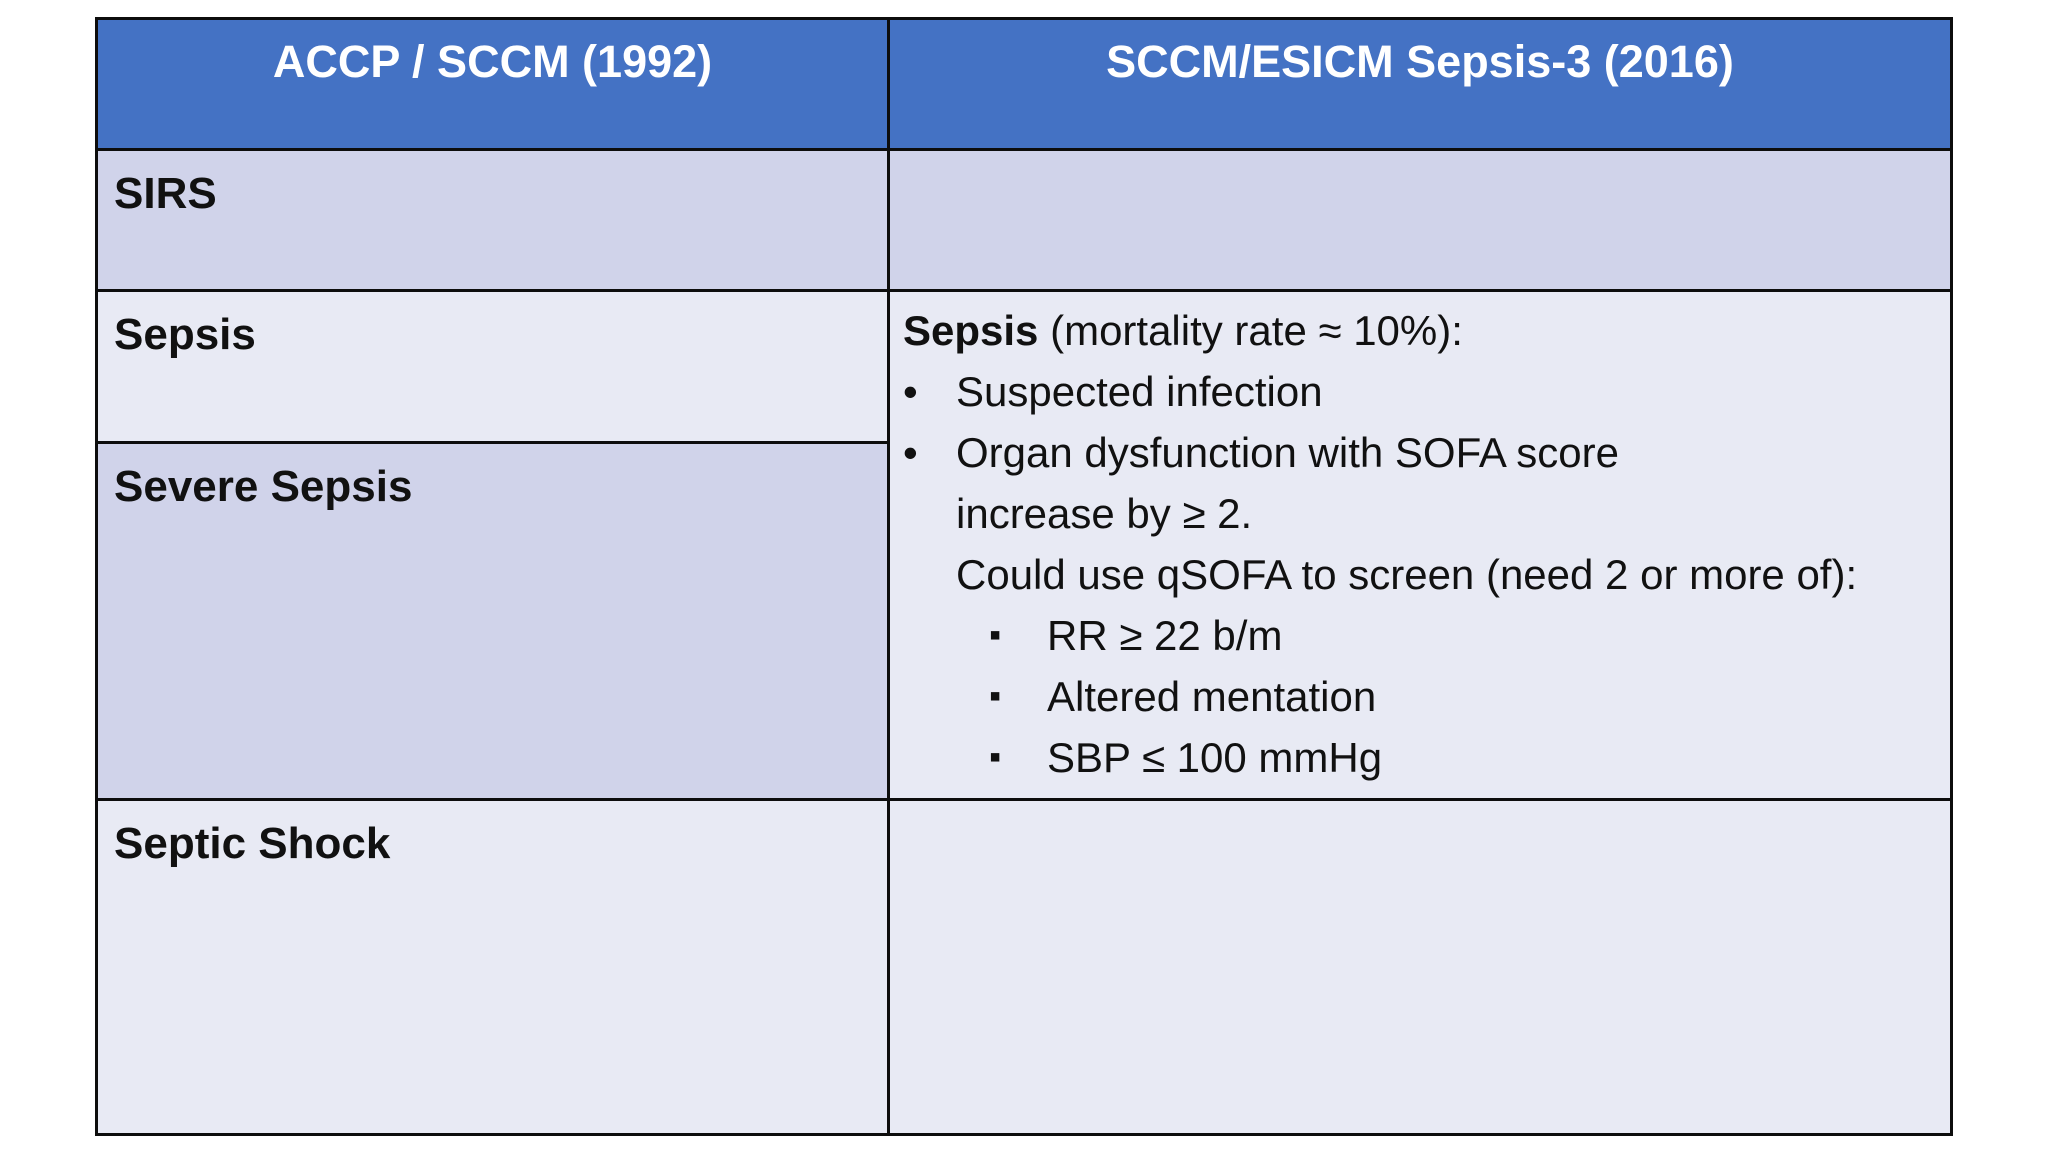  Describe the element at coordinates (1212, 696) in the screenshot. I see `subbullet-mentation-text: Altered mentation` at that location.